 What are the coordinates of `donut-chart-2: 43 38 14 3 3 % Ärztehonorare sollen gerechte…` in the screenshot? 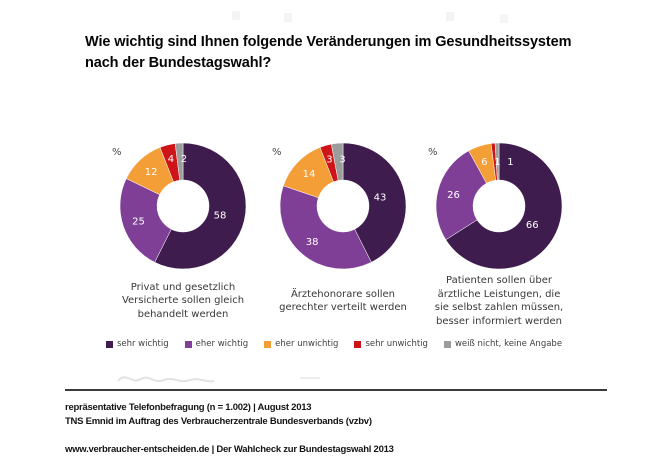 It's located at (343, 231).